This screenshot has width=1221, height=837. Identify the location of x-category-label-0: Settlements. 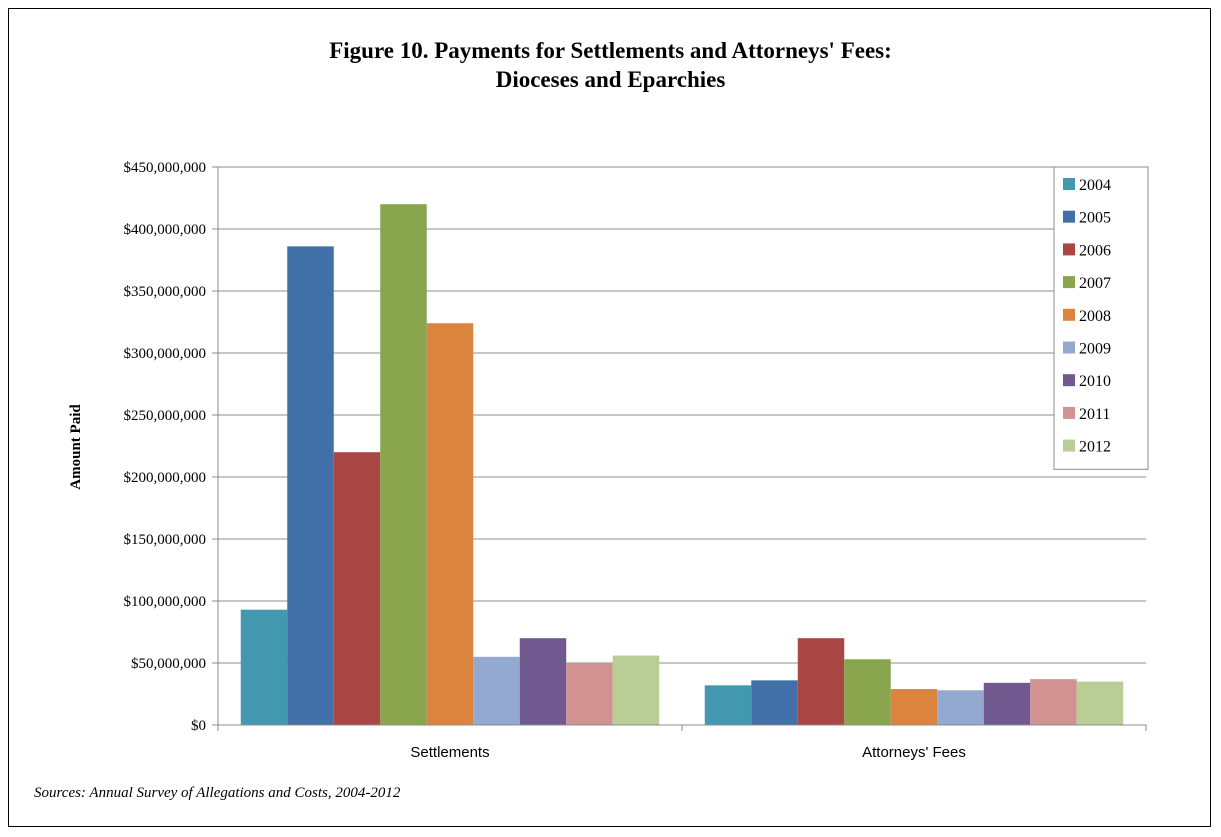
(449, 752).